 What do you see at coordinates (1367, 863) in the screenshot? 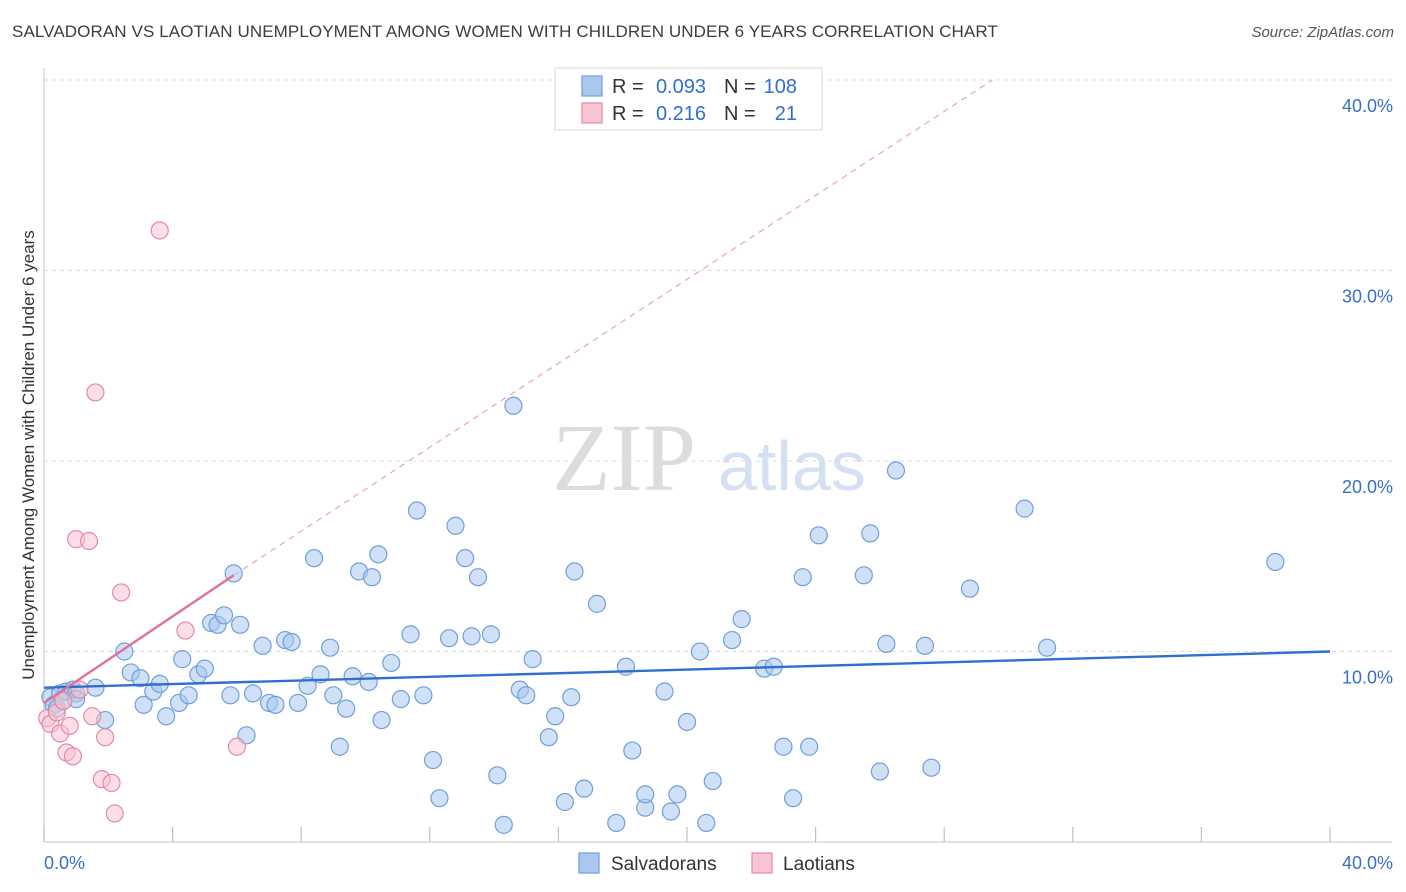
I see `x-tick-label-max: 40.0%` at bounding box center [1367, 863].